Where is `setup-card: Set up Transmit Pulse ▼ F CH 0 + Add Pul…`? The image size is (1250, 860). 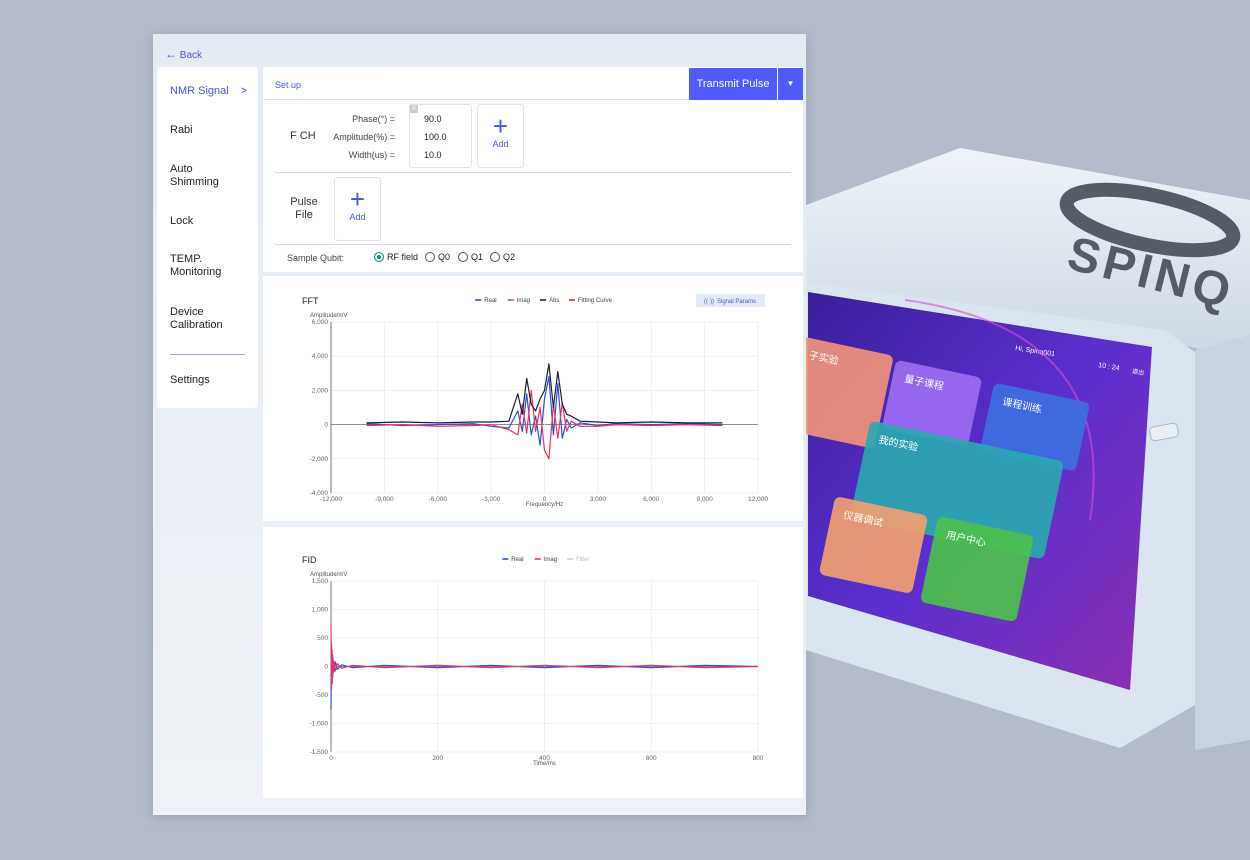 setup-card: Set up Transmit Pulse ▼ F CH 0 + Add Pul… is located at coordinates (533, 169).